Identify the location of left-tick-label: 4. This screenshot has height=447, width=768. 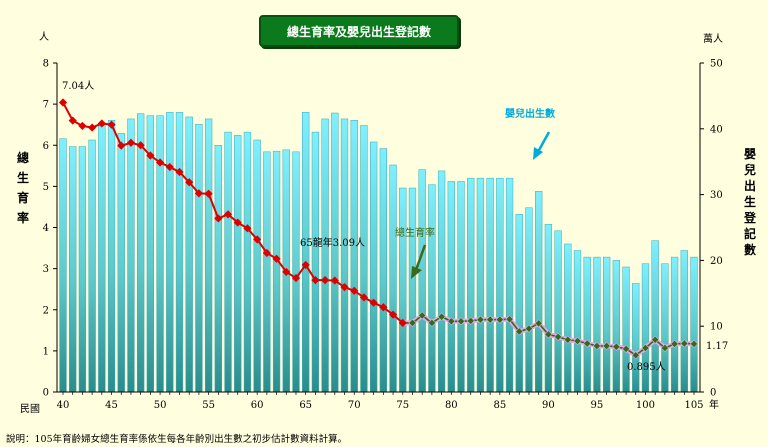
(46, 228).